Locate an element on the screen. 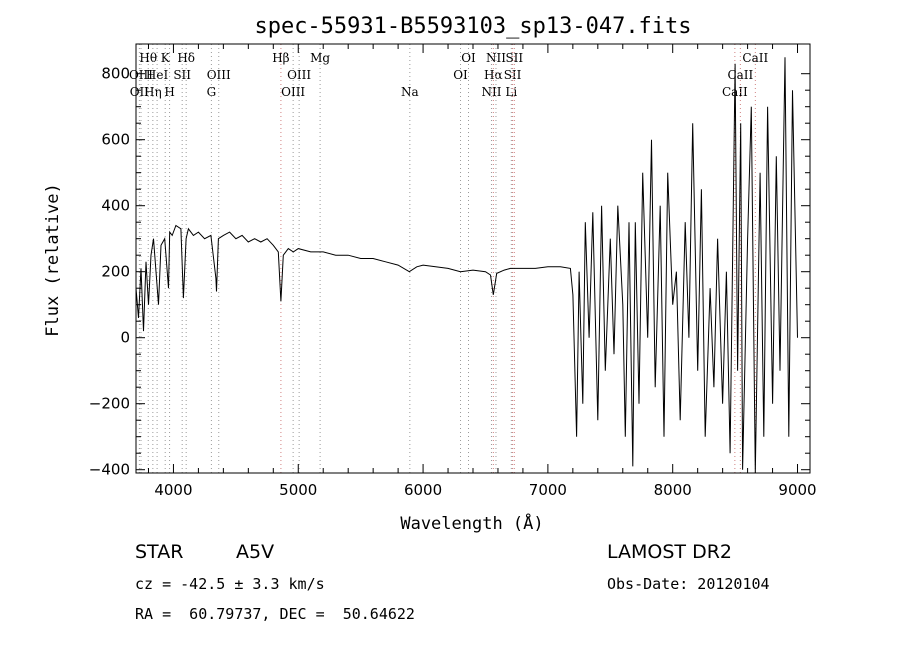  x-axis-label: Wavelength (Å) is located at coordinates (471, 523).